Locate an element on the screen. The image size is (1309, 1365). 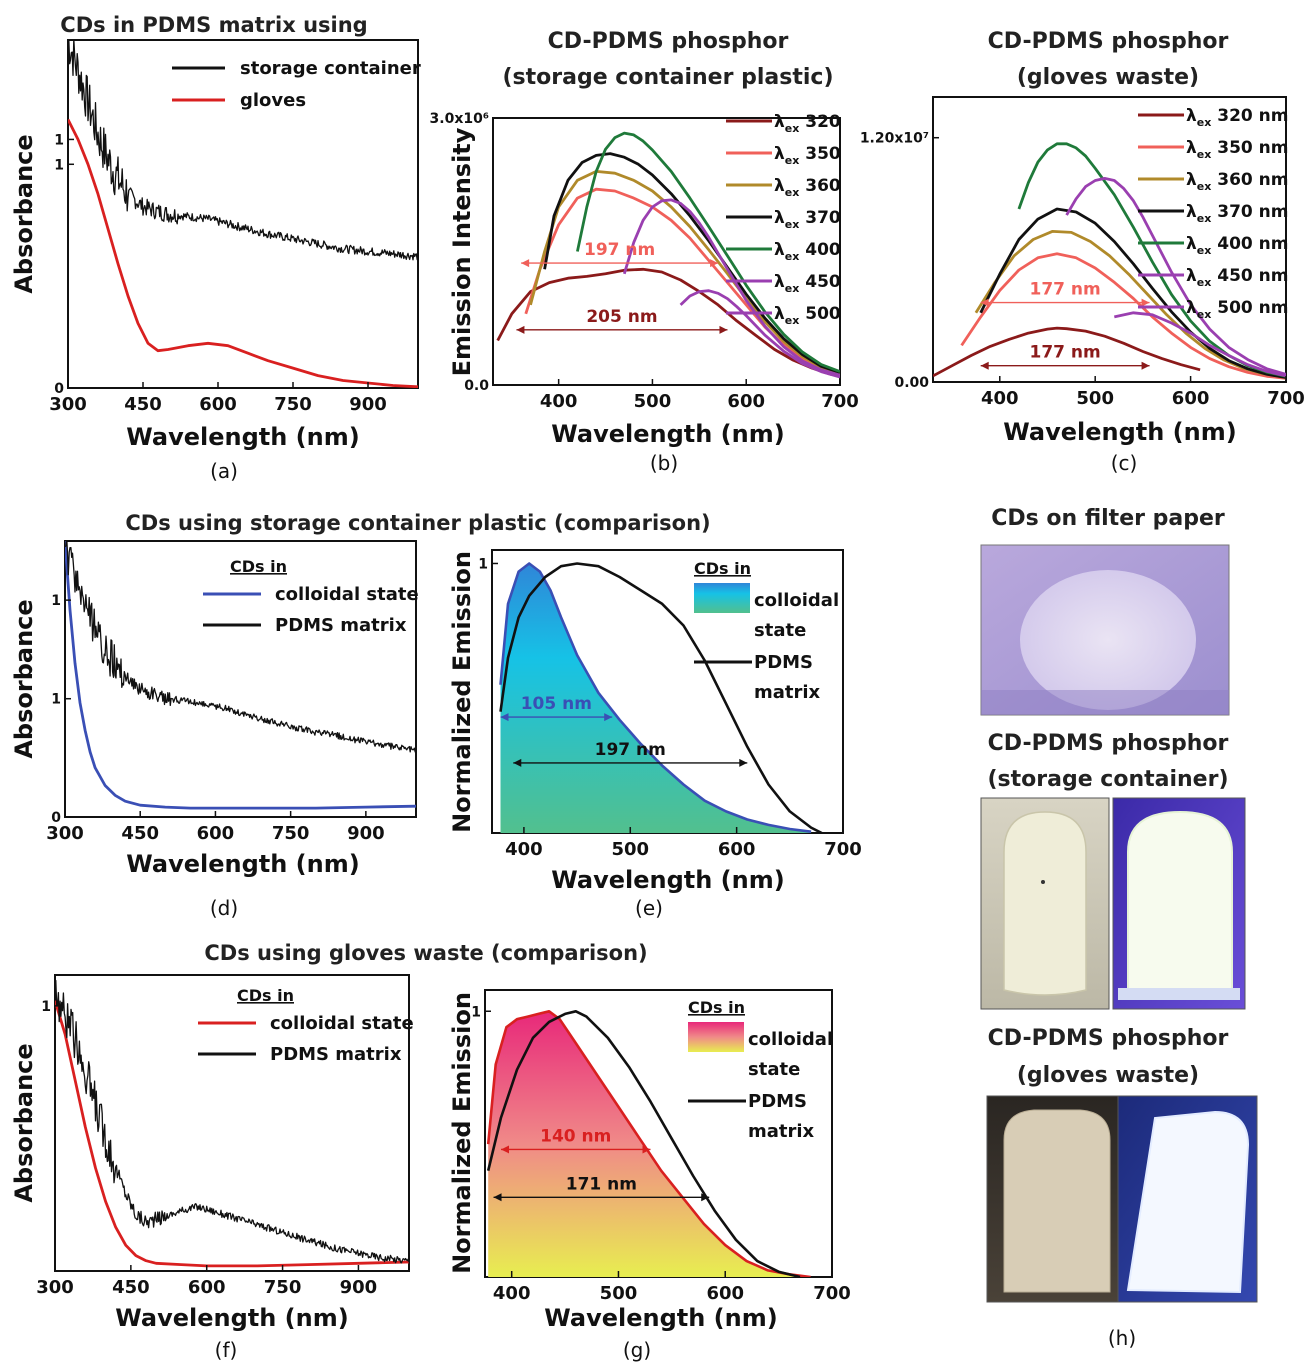
photo-title-gloves-2: (gloves waste) is located at coordinates (1108, 1075).